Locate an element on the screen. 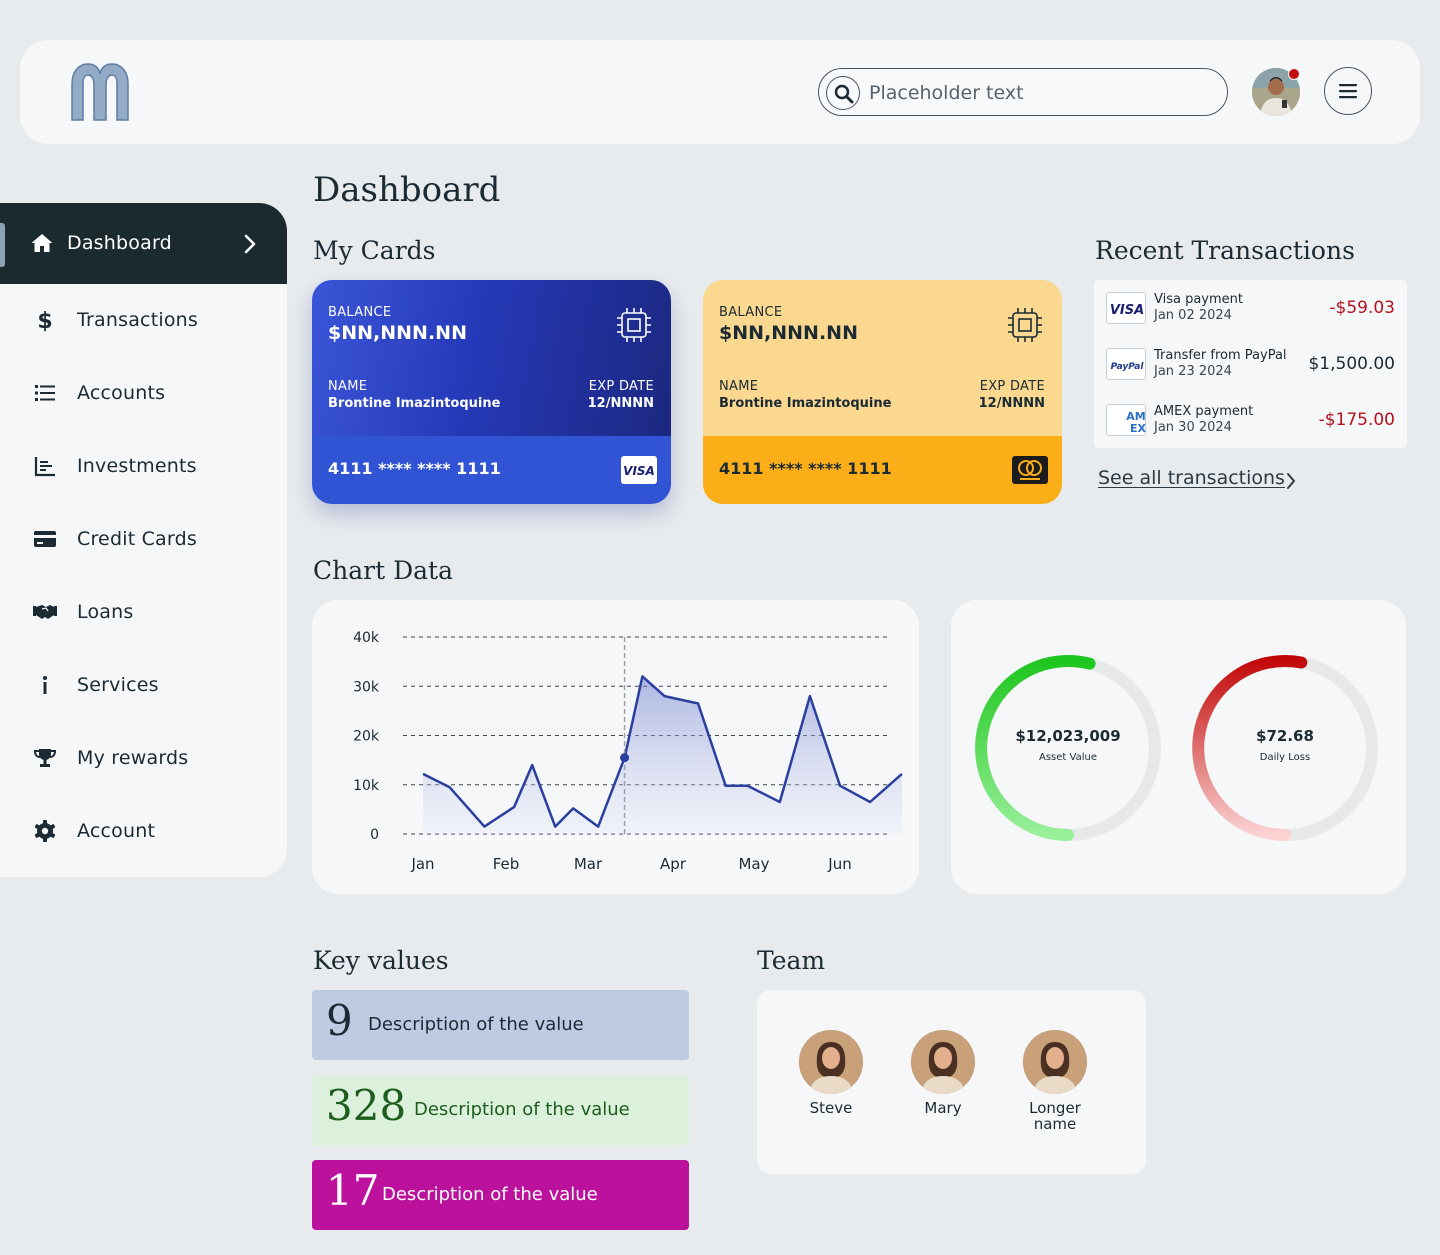 The width and height of the screenshot is (1440, 1255). sidebar-item-label: Accounts is located at coordinates (121, 393).